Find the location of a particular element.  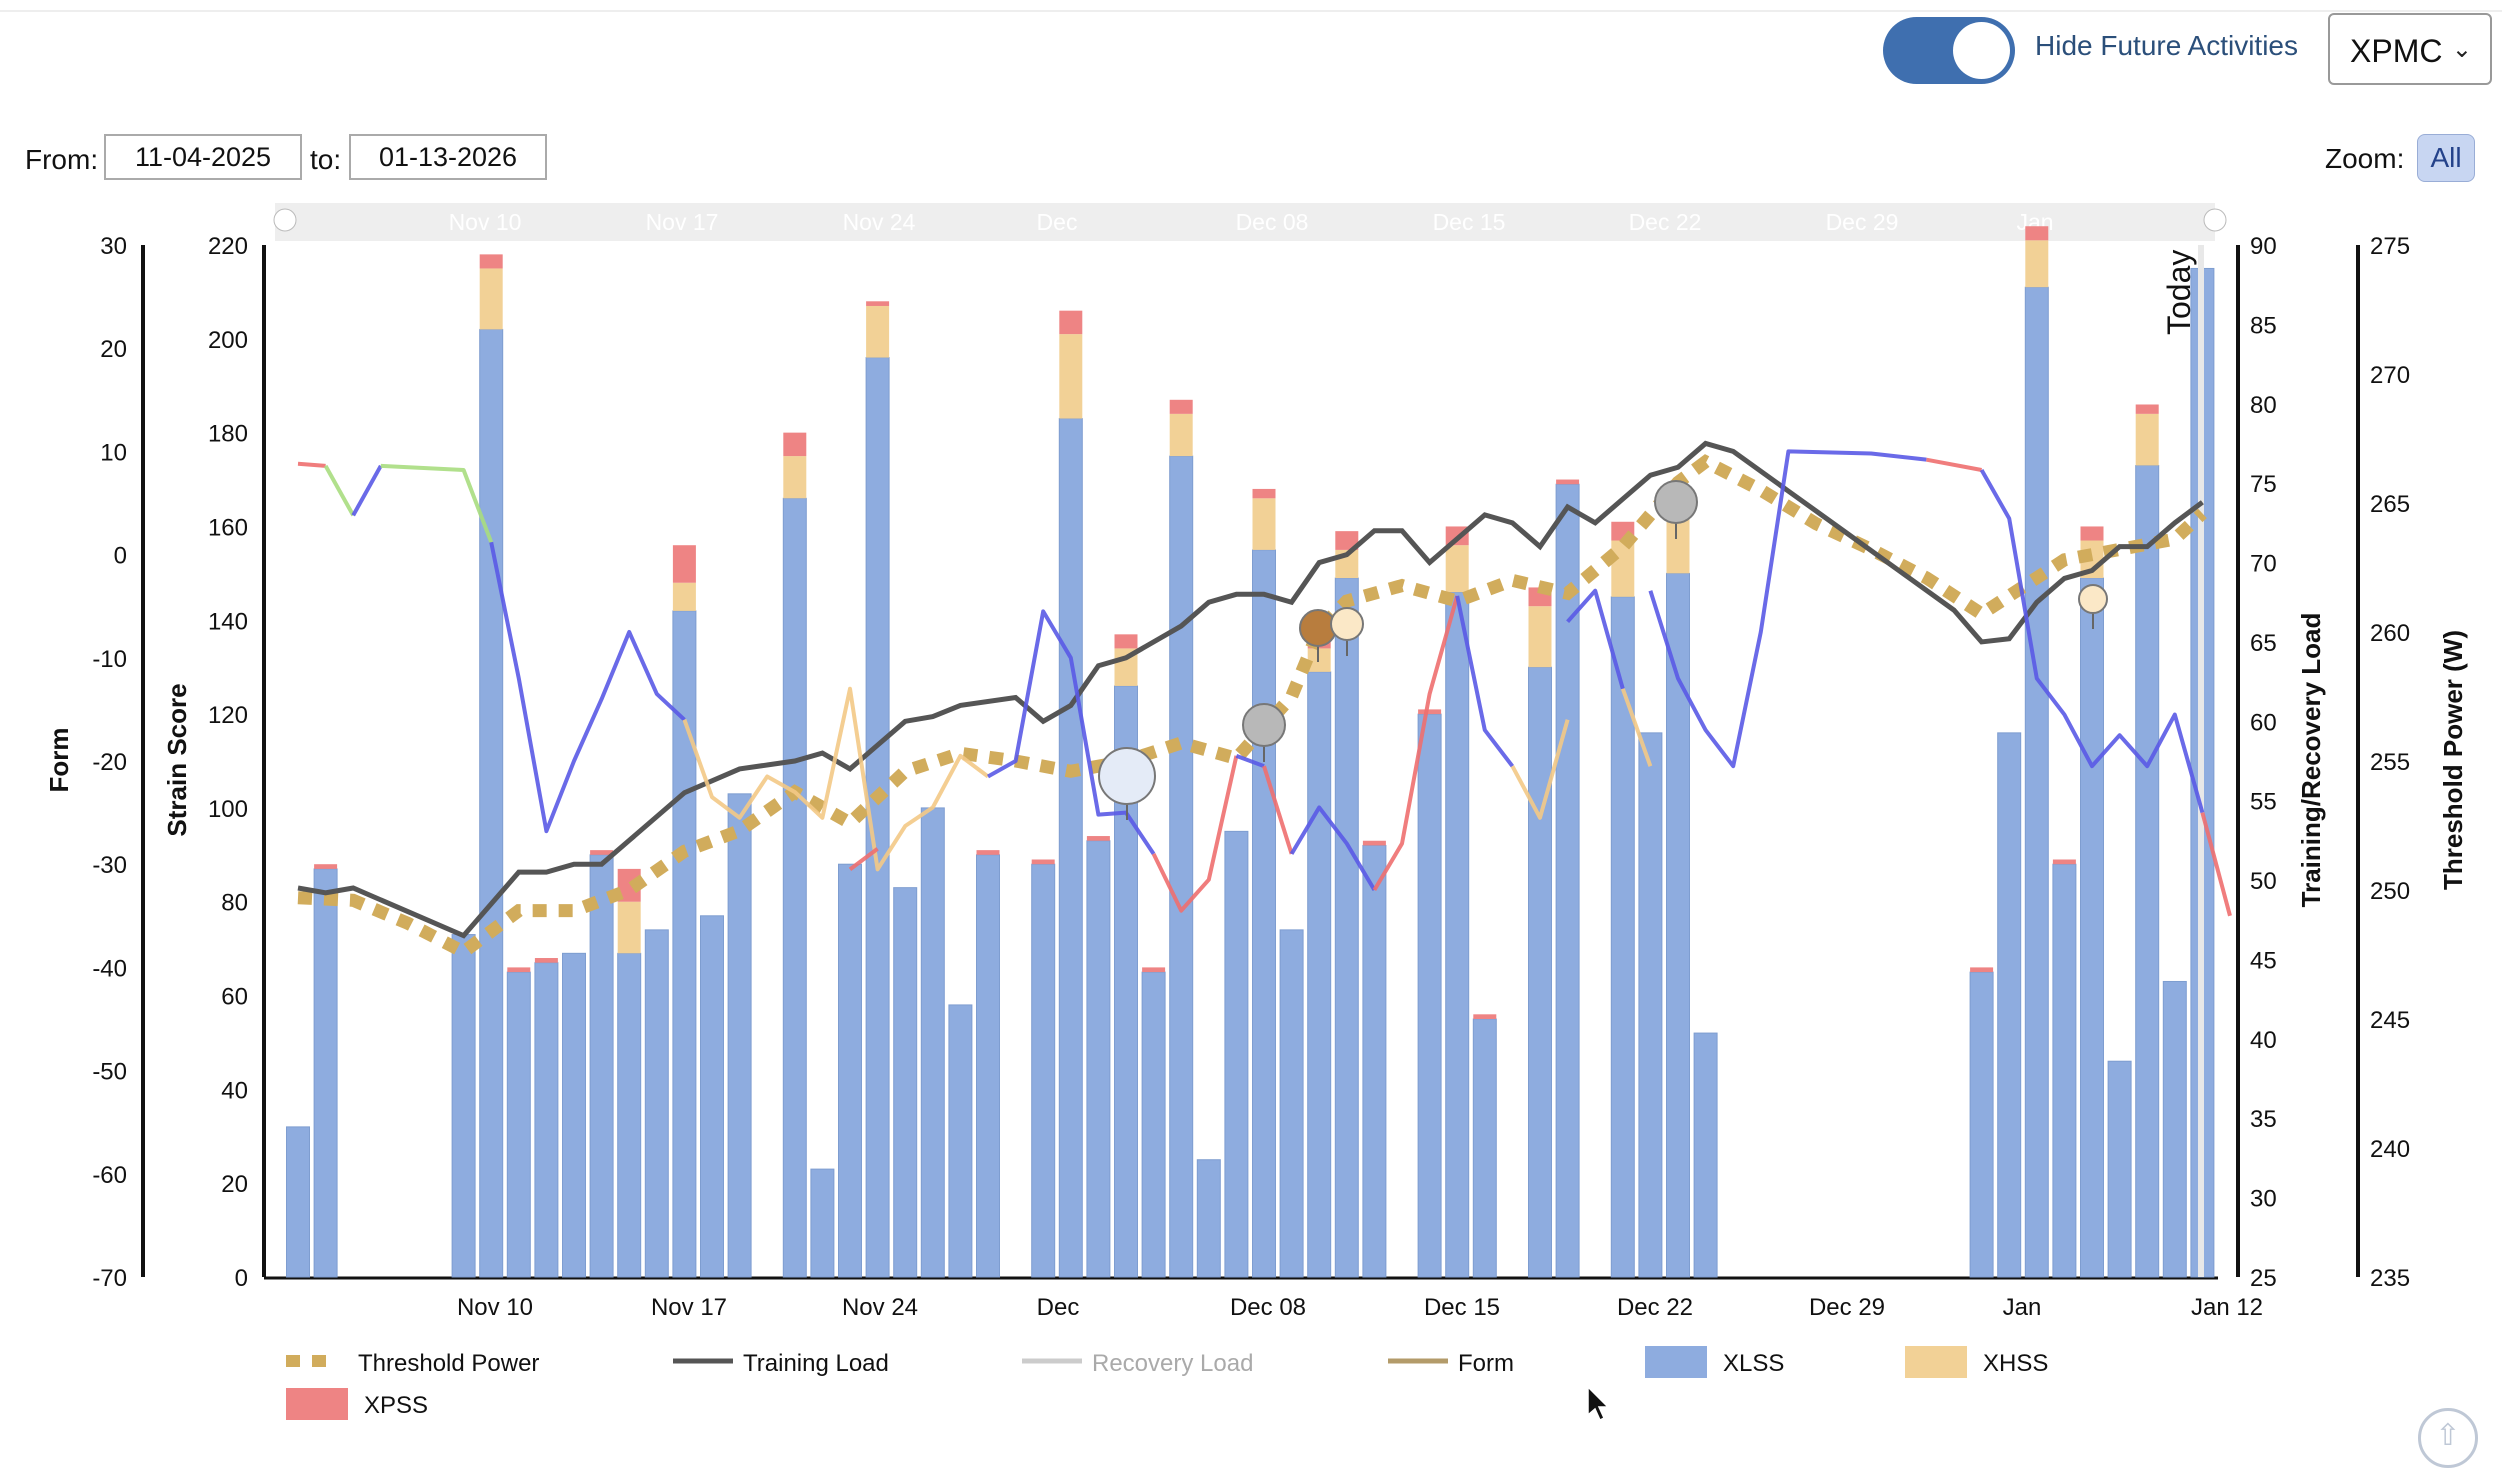

load-tick-label: 50 is located at coordinates (2263, 881).